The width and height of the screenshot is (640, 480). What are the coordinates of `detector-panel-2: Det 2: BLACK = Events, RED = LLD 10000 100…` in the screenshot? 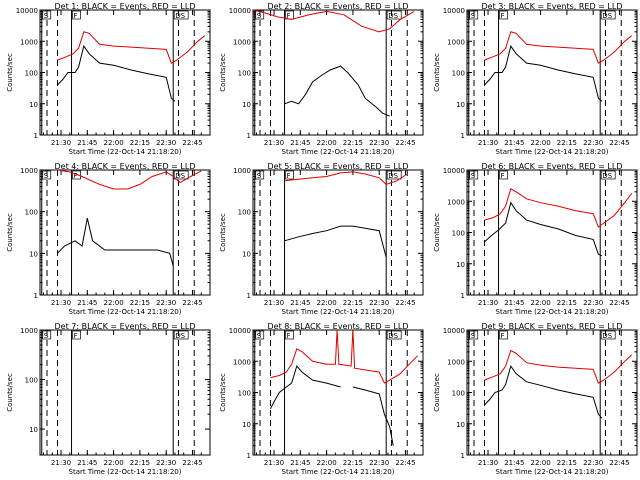 It's located at (321, 79).